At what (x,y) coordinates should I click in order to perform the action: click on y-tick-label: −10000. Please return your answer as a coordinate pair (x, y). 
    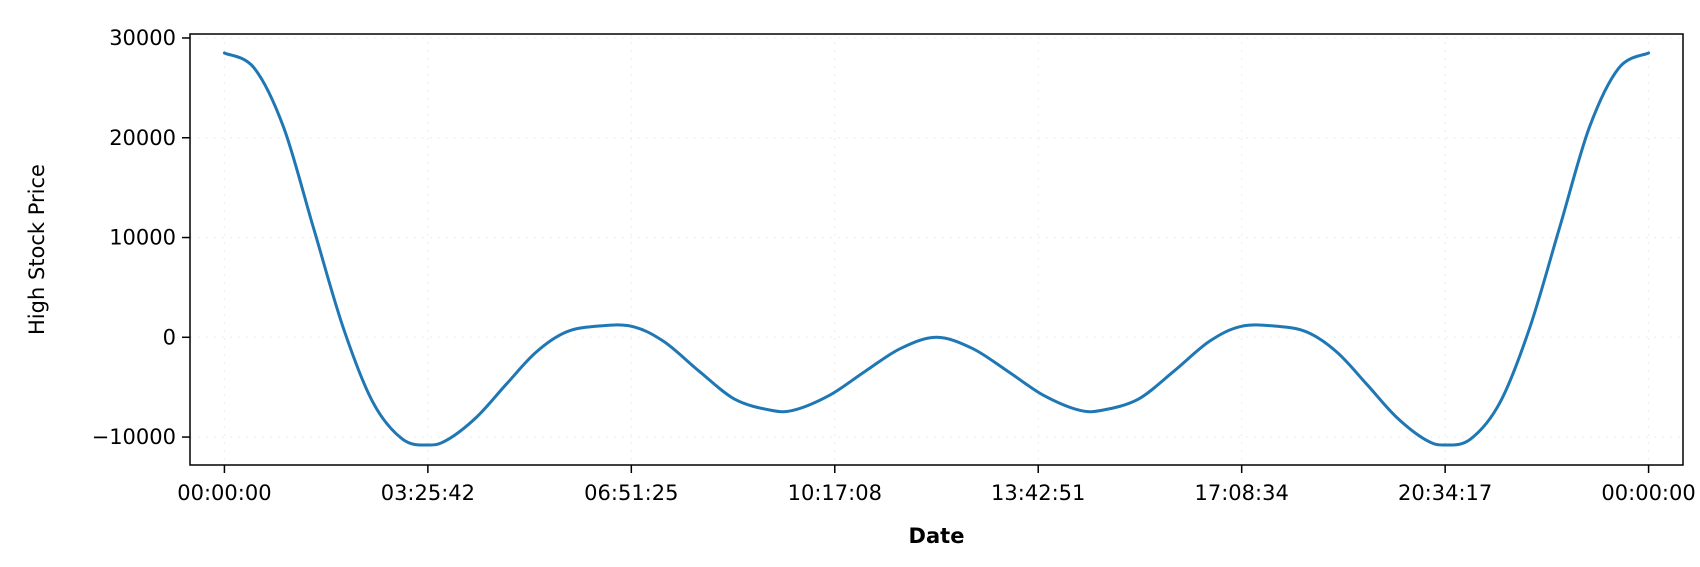
    Looking at the image, I should click on (134, 437).